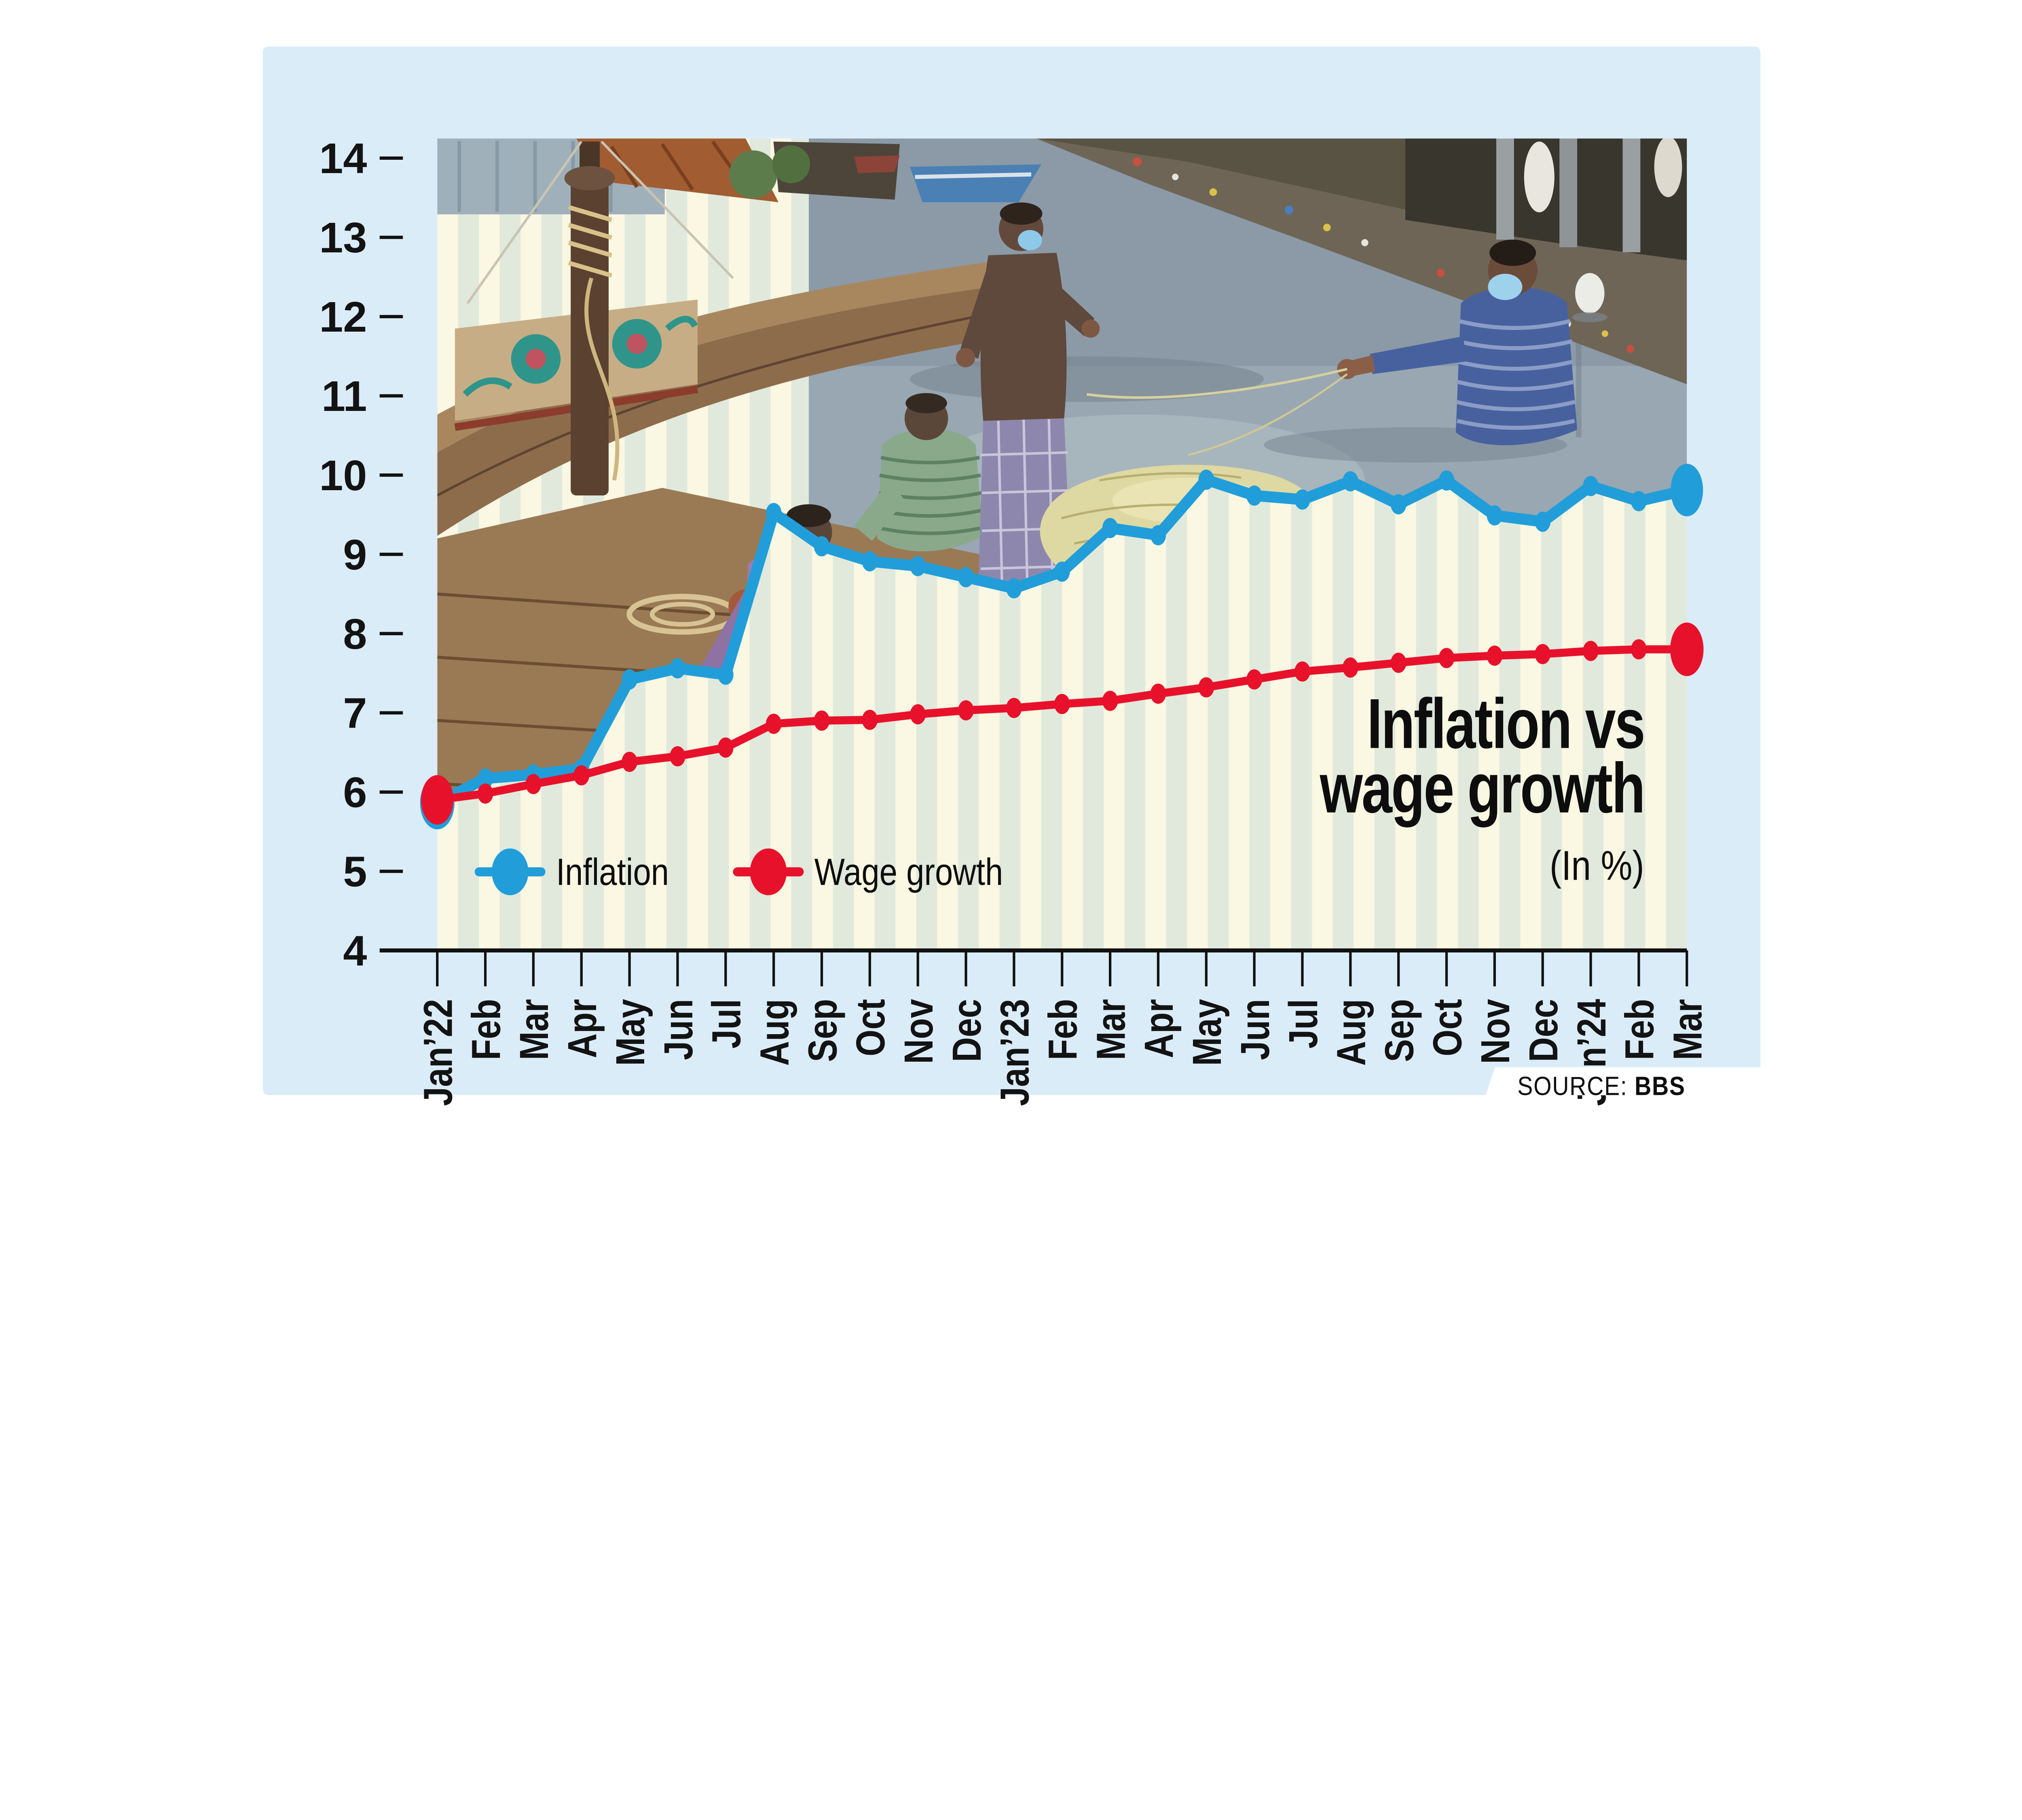  What do you see at coordinates (355, 792) in the screenshot?
I see `y-tick-label: 6` at bounding box center [355, 792].